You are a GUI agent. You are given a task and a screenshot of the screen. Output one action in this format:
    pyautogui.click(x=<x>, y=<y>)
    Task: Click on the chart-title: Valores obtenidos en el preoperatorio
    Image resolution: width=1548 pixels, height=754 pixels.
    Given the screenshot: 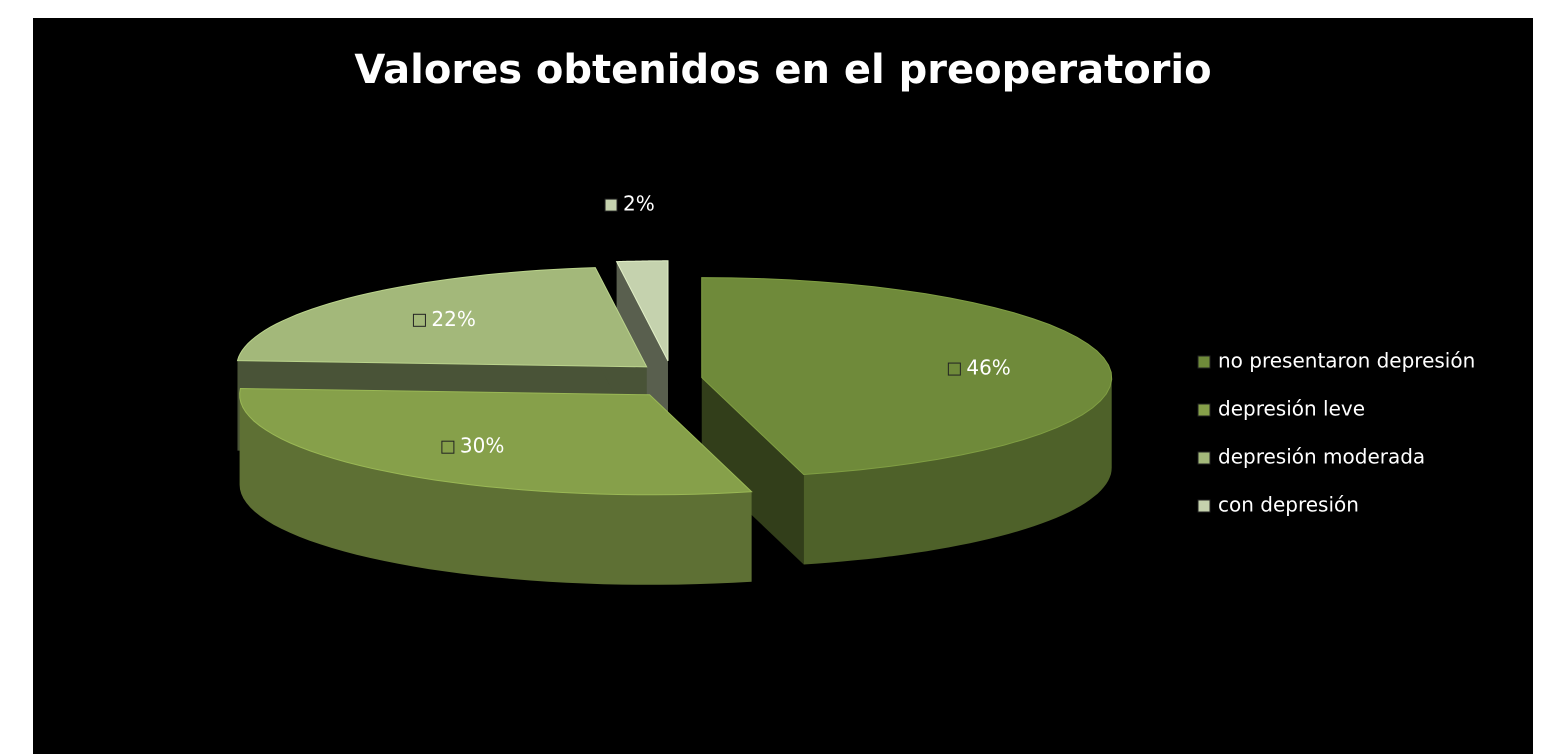 What is the action you would take?
    pyautogui.click(x=782, y=70)
    